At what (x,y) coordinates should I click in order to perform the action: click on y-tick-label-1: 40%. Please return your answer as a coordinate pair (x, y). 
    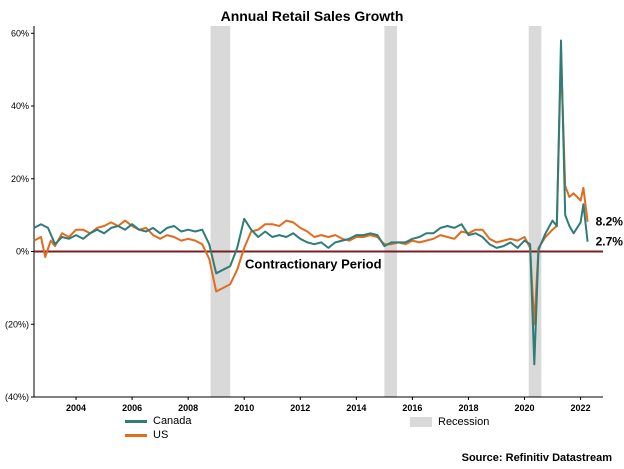
    Looking at the image, I should click on (20, 106).